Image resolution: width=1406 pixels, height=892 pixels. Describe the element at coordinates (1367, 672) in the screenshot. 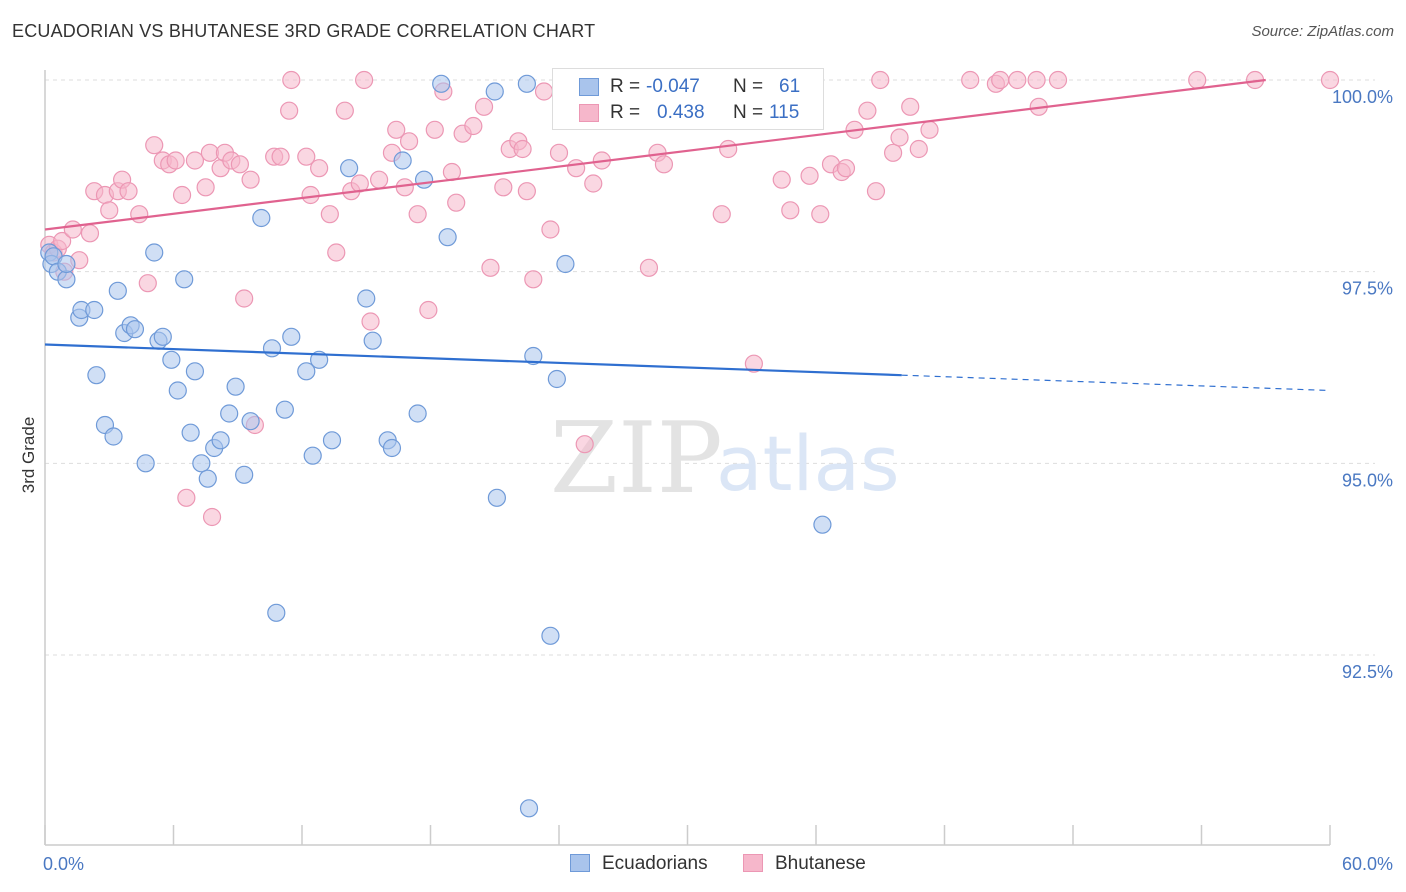

I see `y-tick-label: 92.5%` at that location.